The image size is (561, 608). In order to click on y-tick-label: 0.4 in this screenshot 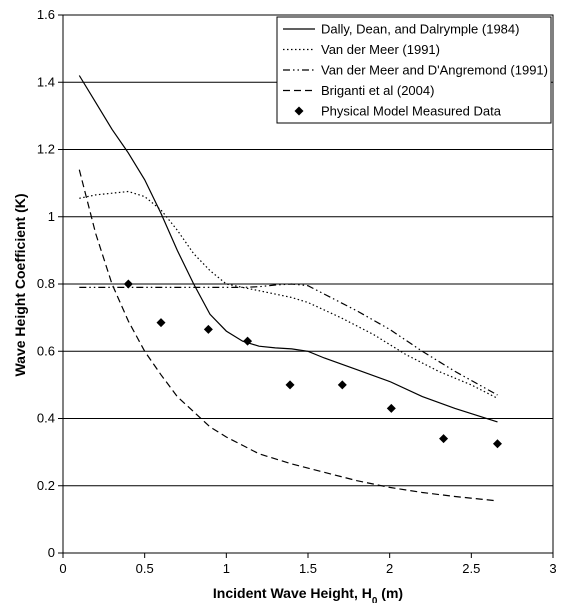, I will do `click(46, 418)`.